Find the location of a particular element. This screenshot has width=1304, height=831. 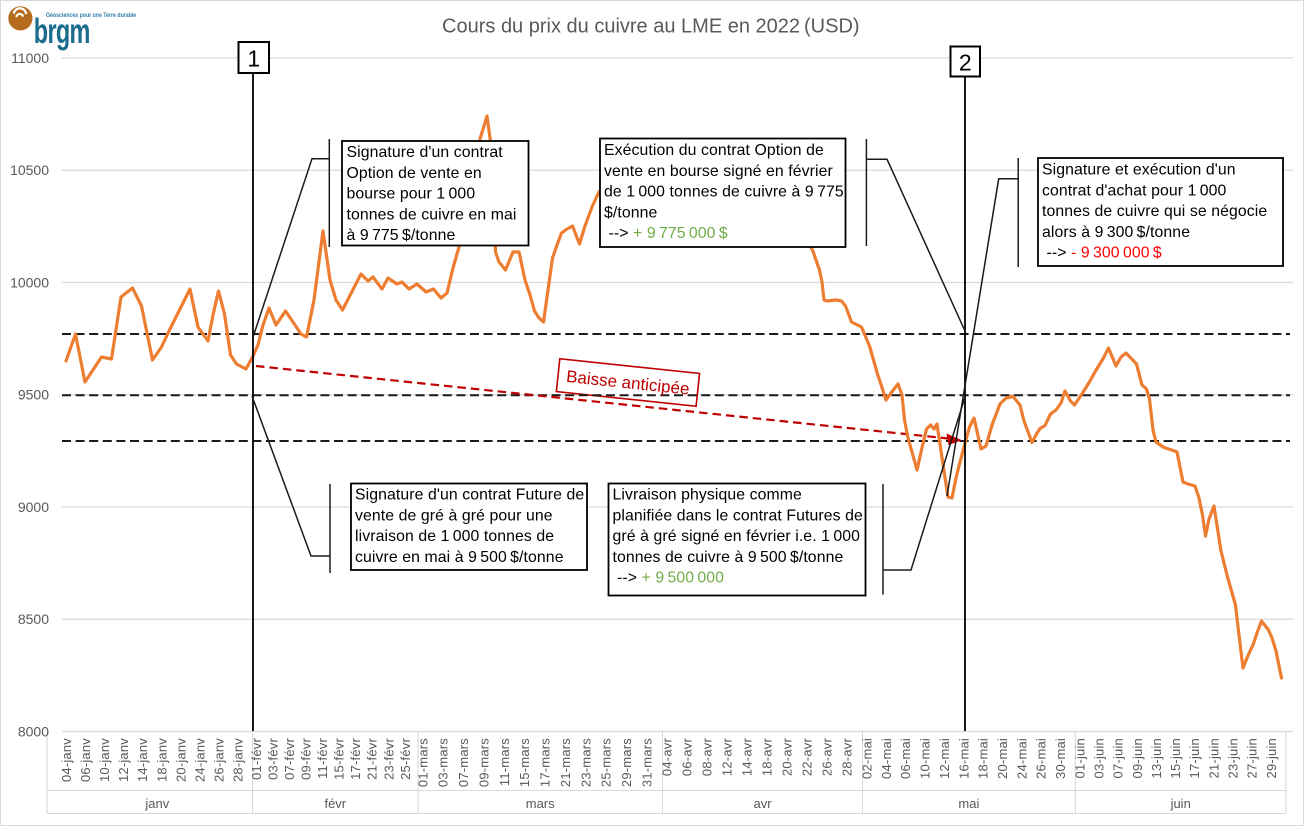

svg-text: janv is located at coordinates (156, 803).